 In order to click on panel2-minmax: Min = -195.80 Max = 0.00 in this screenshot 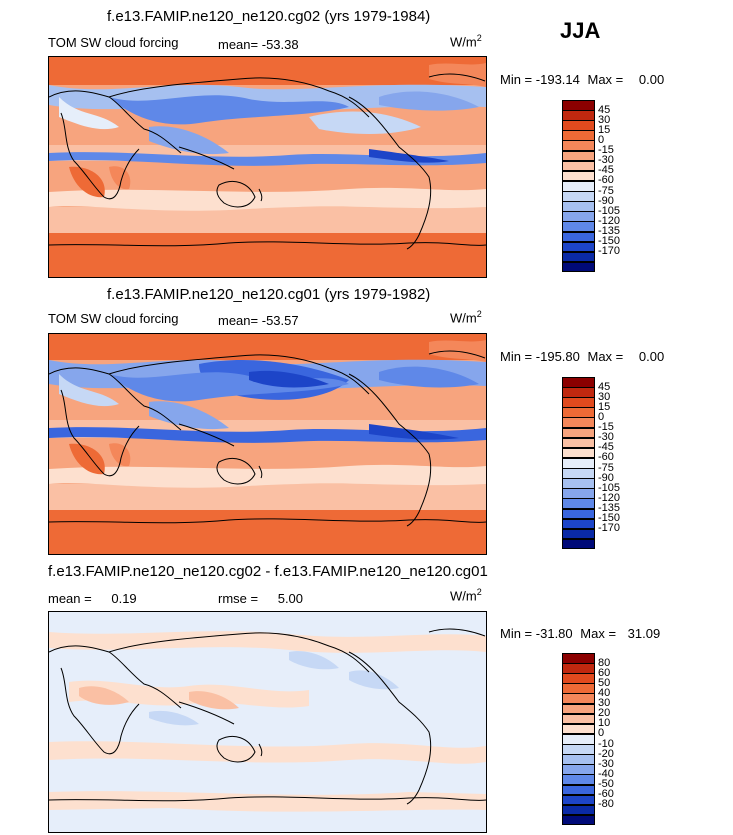, I will do `click(582, 356)`.